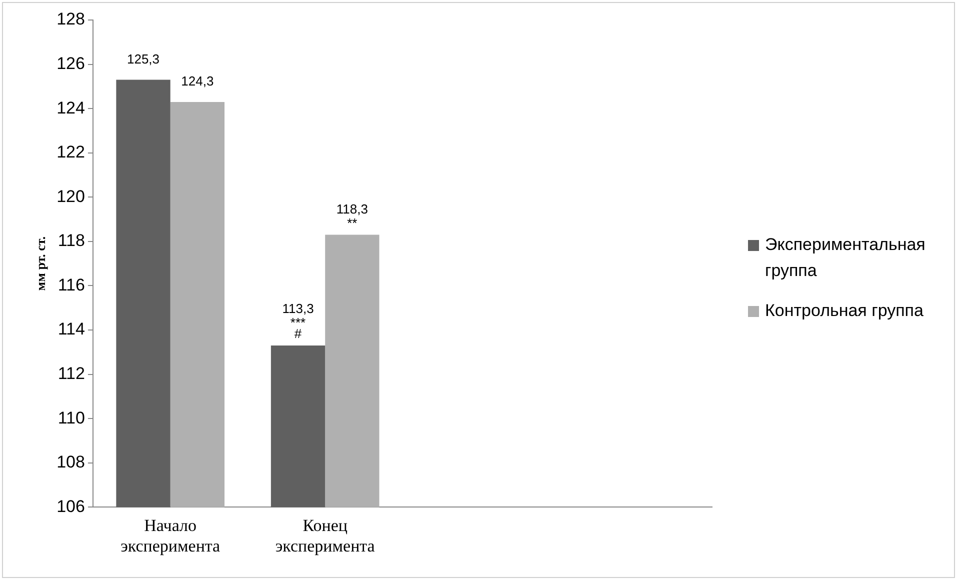 Image resolution: width=957 pixels, height=580 pixels. I want to click on y-tick-label: 108, so click(70, 462).